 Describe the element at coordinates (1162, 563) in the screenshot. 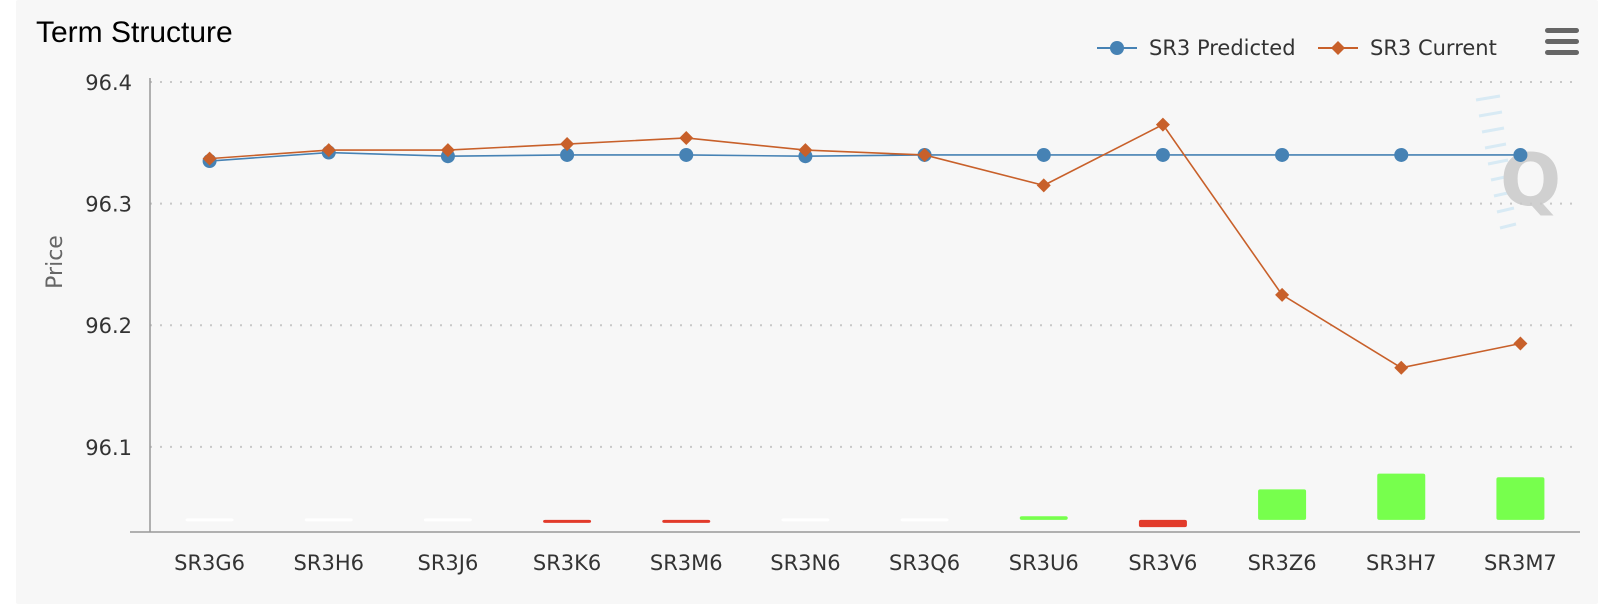

I see `x-tick-label: SR3V6` at that location.